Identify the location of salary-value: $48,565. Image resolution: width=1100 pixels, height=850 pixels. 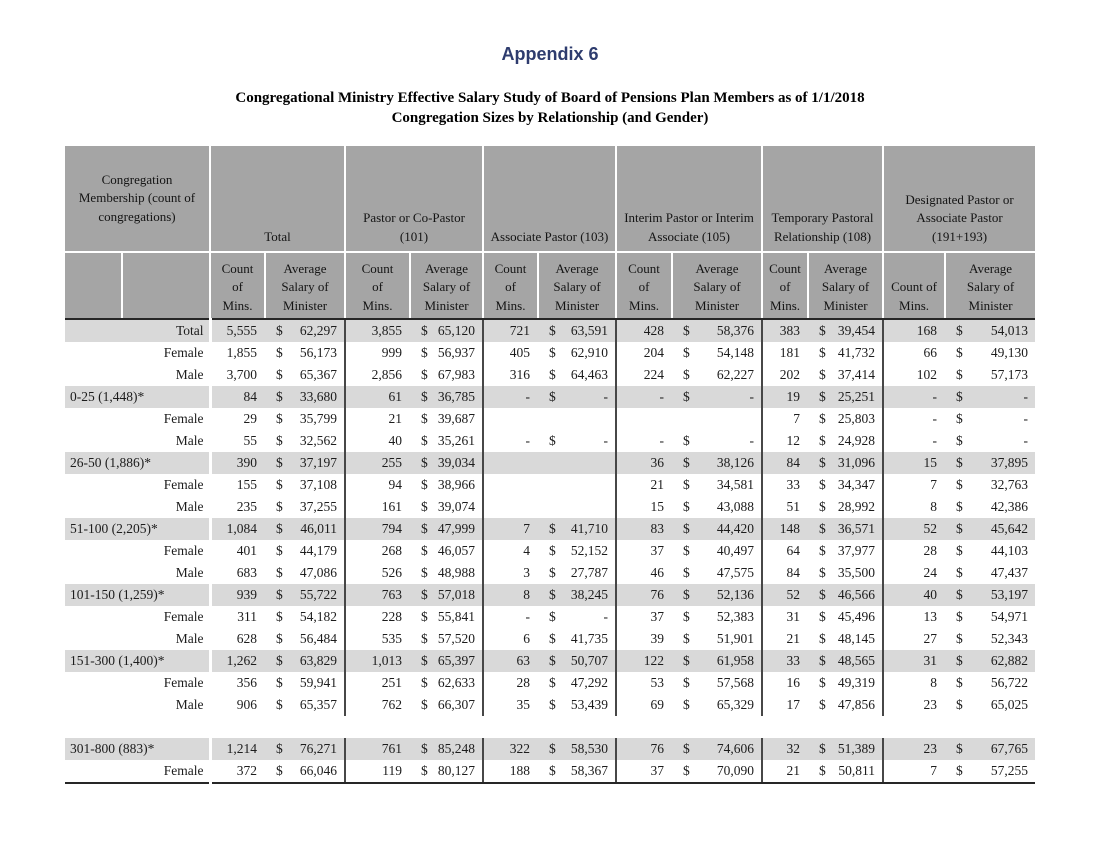
(845, 661).